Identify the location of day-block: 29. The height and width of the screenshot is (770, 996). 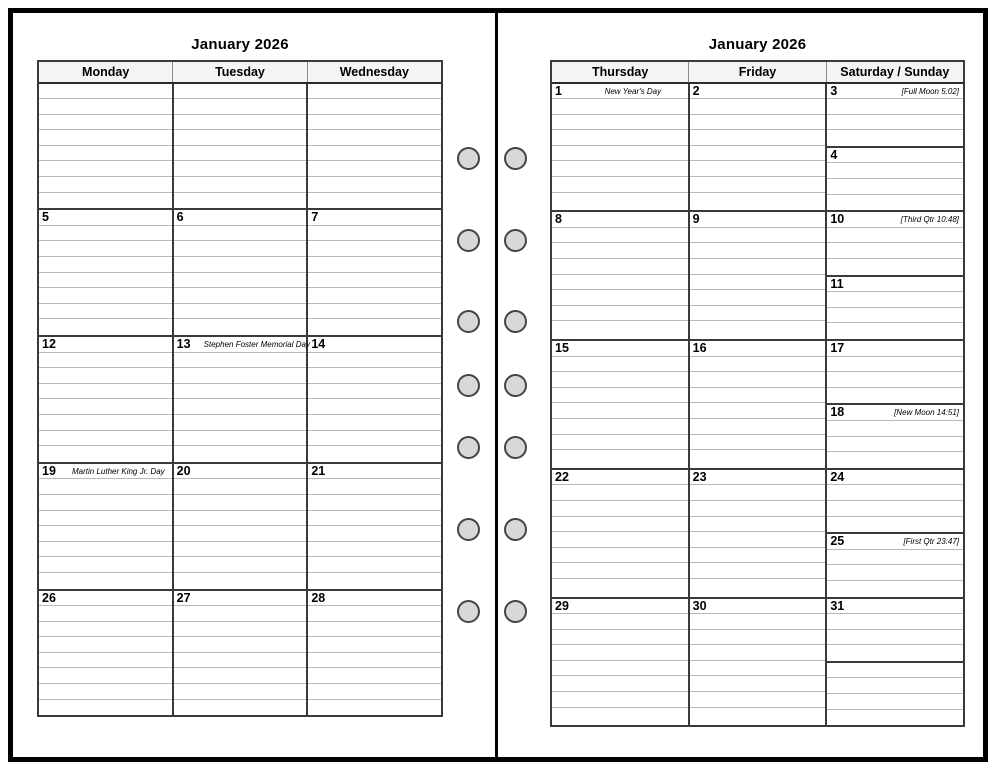
(620, 661).